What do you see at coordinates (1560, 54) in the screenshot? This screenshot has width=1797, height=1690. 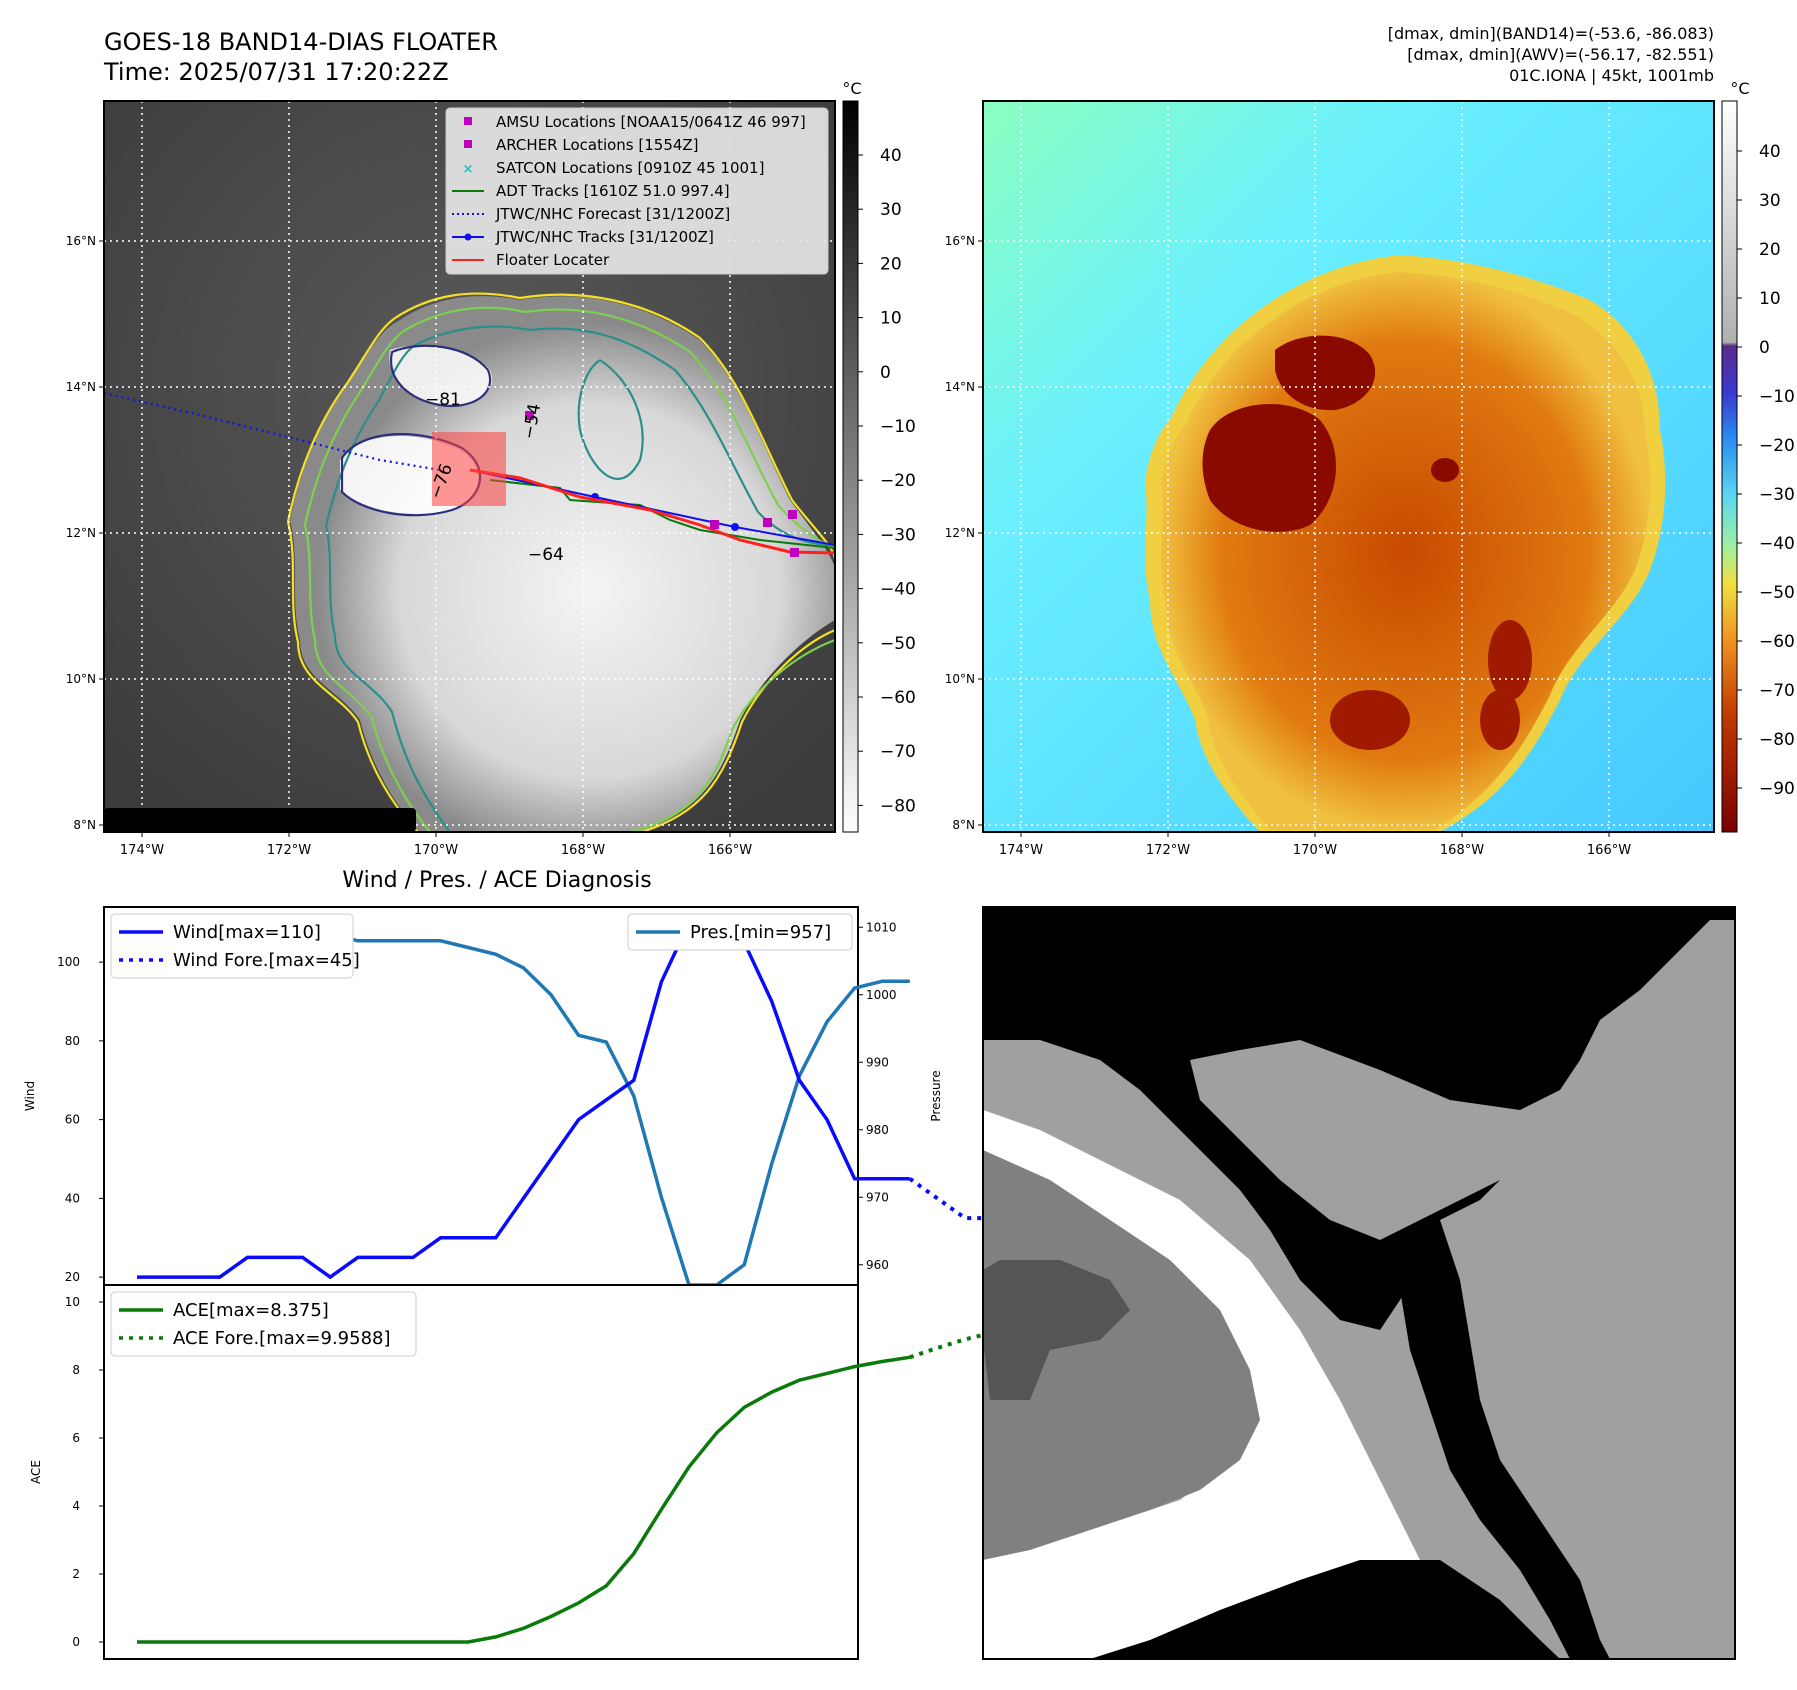 I see `stats-awv: [dmax, dmin](AWV)=(-56.17, -82.551)` at bounding box center [1560, 54].